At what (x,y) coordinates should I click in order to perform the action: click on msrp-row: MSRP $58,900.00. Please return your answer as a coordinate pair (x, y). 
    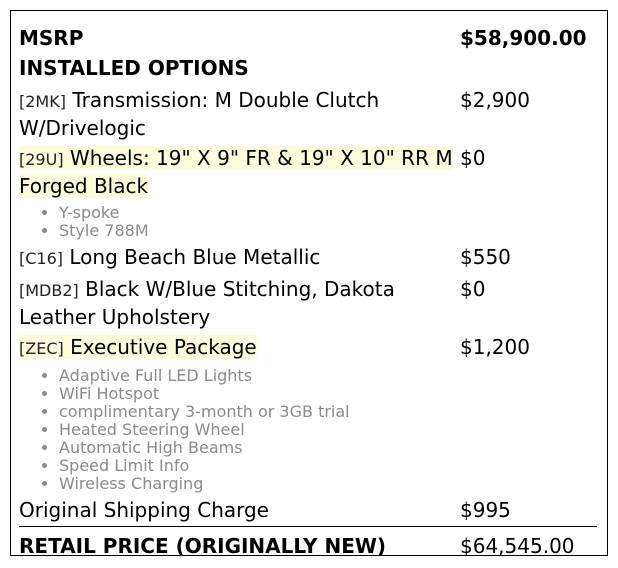
    Looking at the image, I should click on (309, 38).